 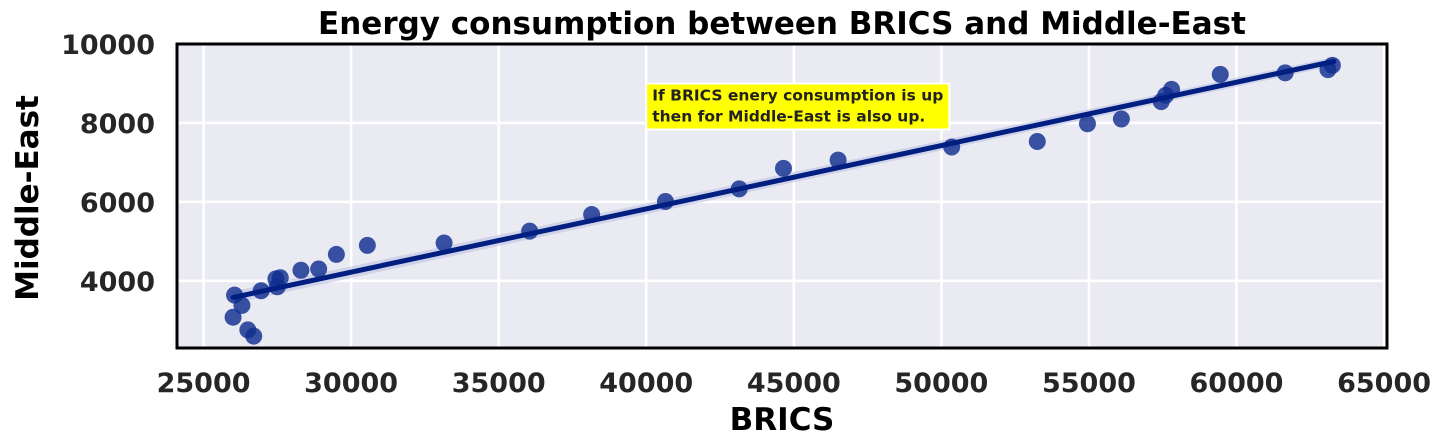 I want to click on annotation-box, so click(x=798, y=106).